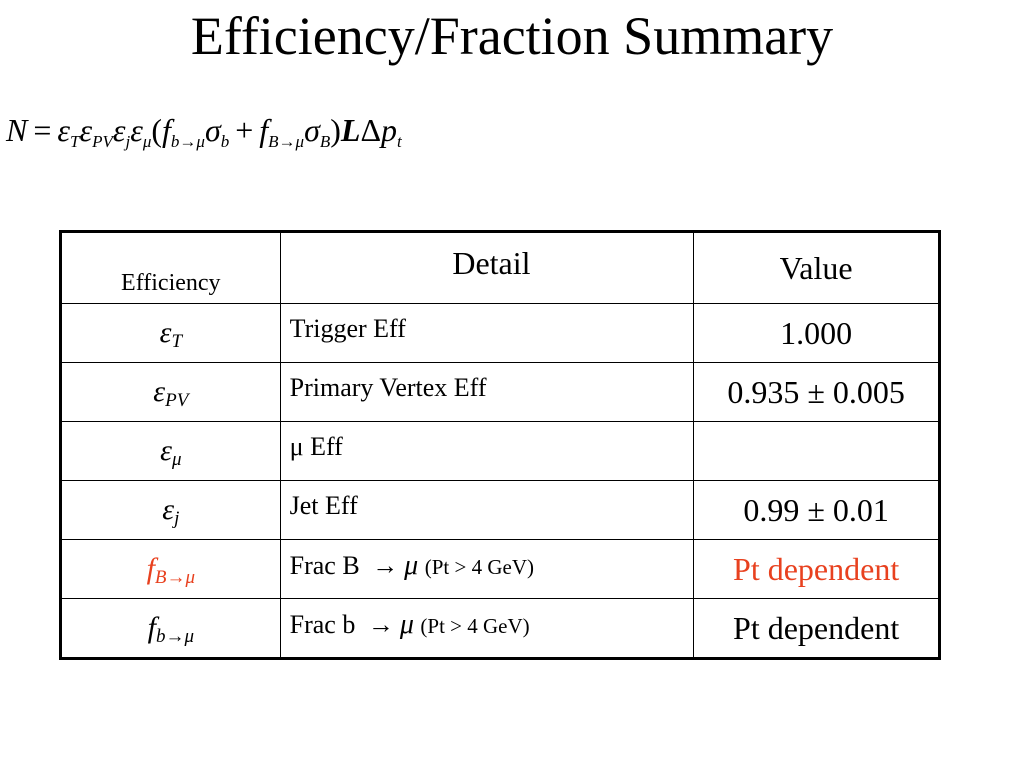 The width and height of the screenshot is (1024, 768). I want to click on value-primary-vertex-eff: 0.935 ± 0.005, so click(816, 391).